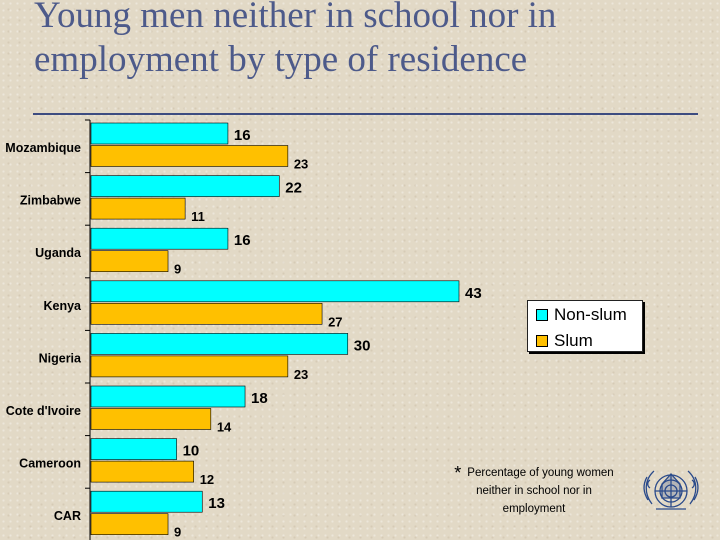  What do you see at coordinates (542, 341) in the screenshot?
I see `legend-swatch-slum` at bounding box center [542, 341].